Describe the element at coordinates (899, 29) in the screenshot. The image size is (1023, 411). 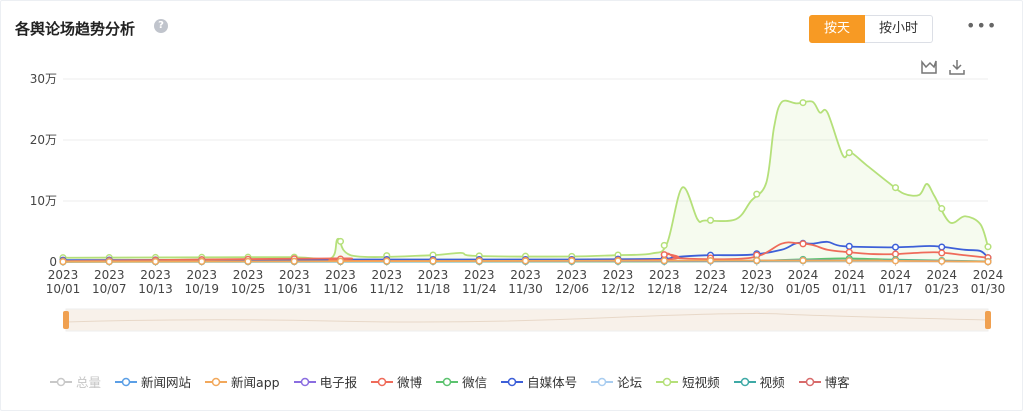
I see `by-hour-button: 按小时` at that location.